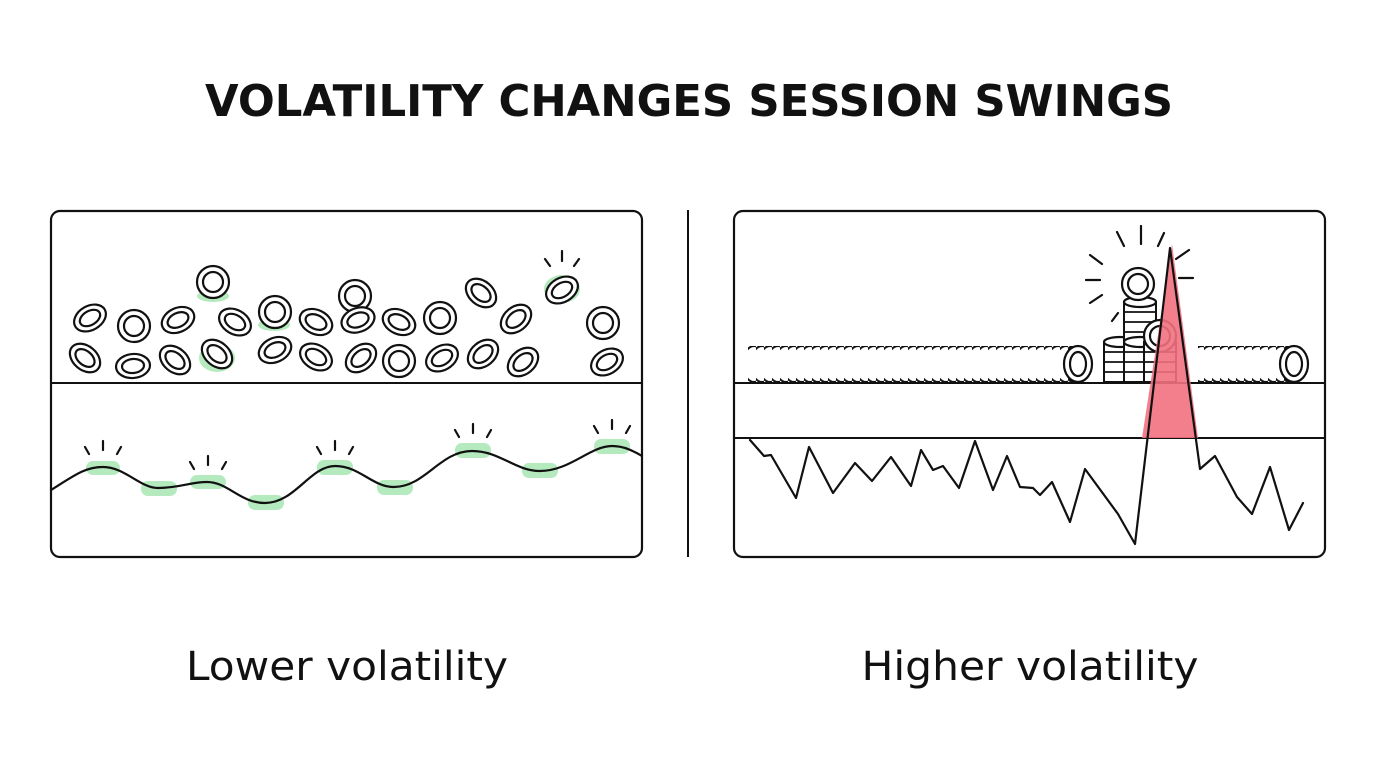 This screenshot has width=1376, height=768. I want to click on sparkles, so click(357, 360).